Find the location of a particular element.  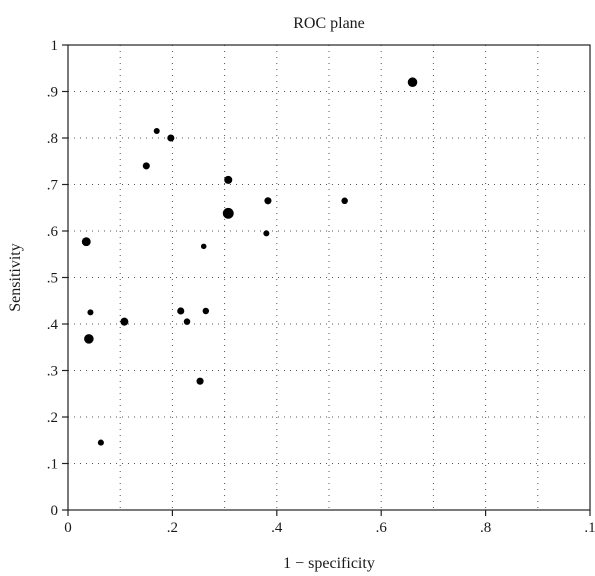

y-tick-label: 0 is located at coordinates (55, 511).